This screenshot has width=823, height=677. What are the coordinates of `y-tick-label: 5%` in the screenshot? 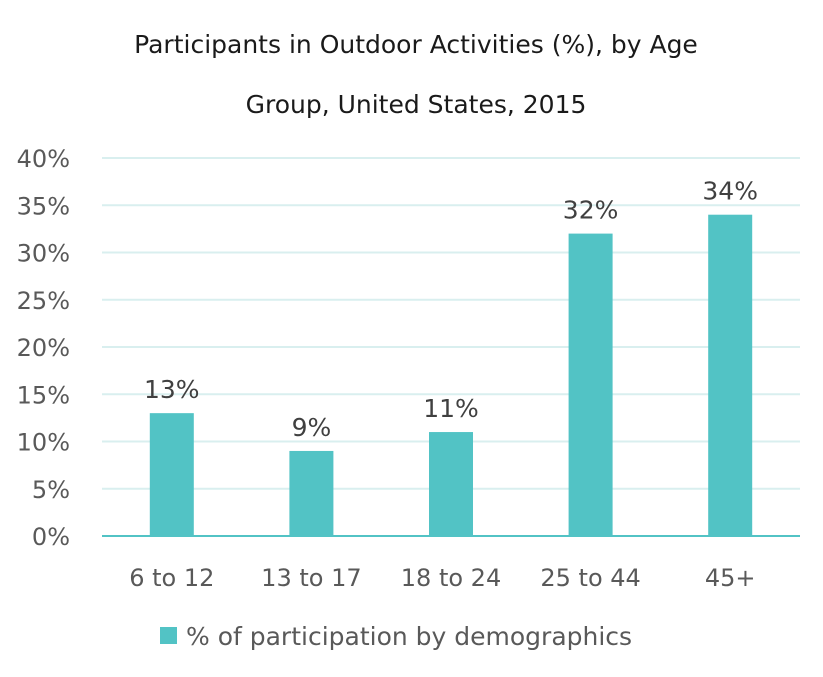 It's located at (51, 490).